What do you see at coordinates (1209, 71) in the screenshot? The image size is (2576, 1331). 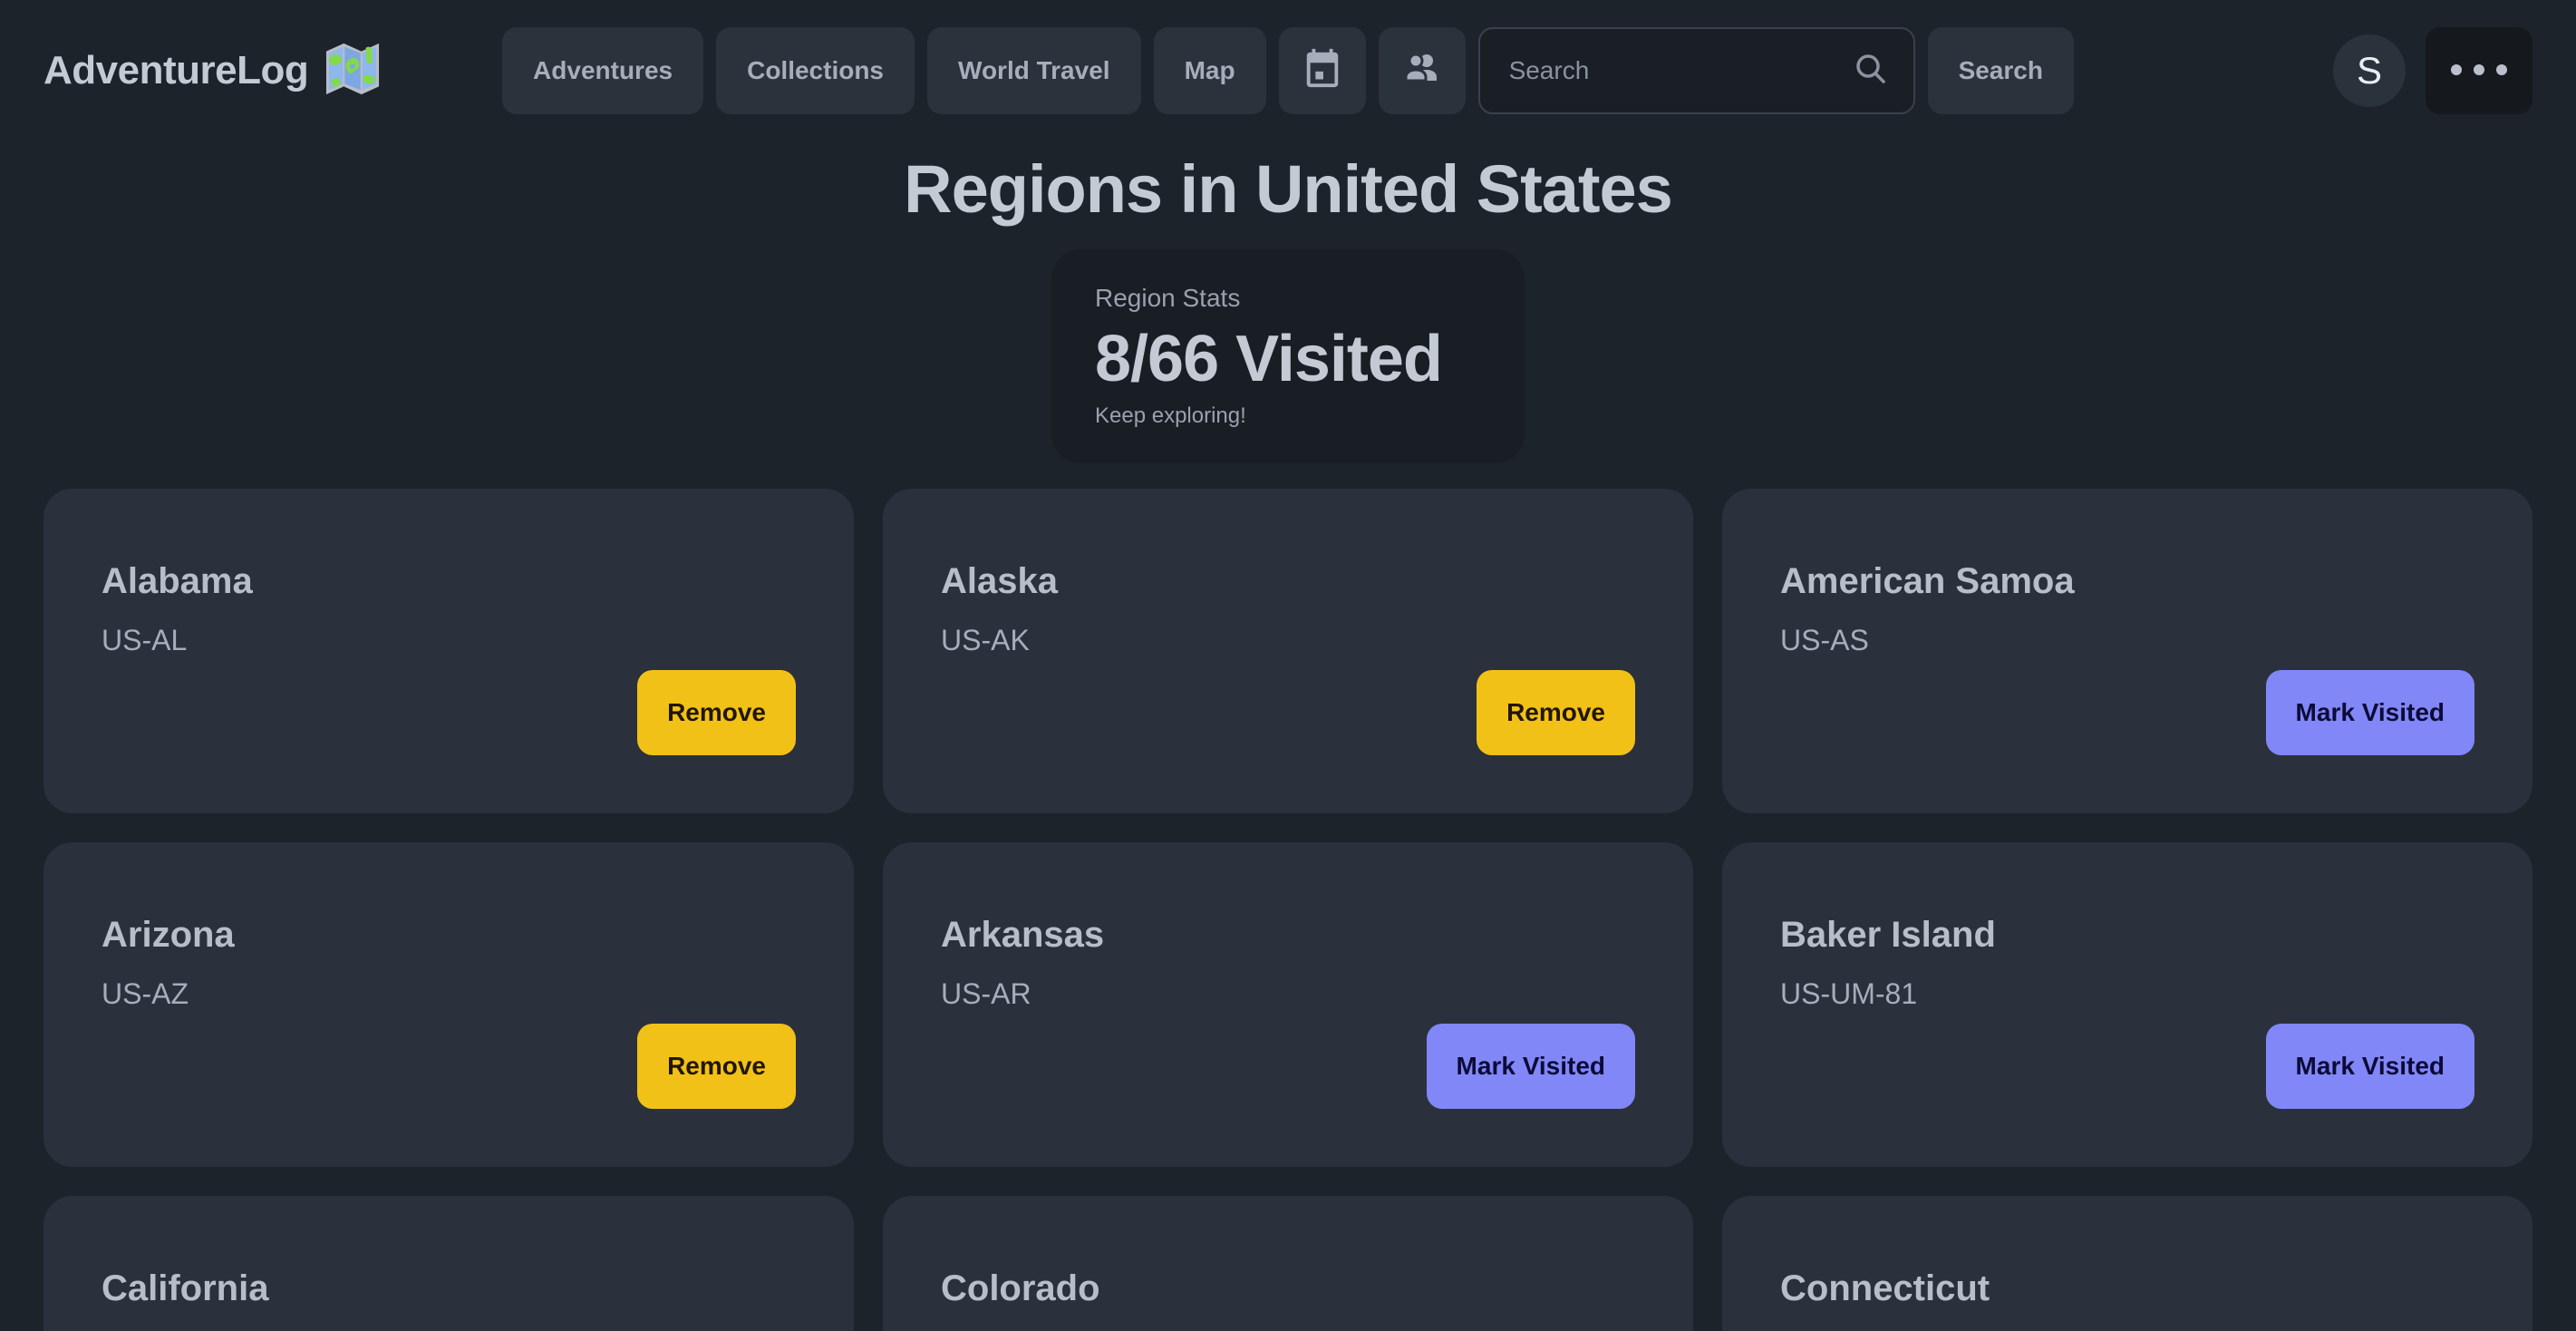 I see `nav-map-button: Map` at bounding box center [1209, 71].